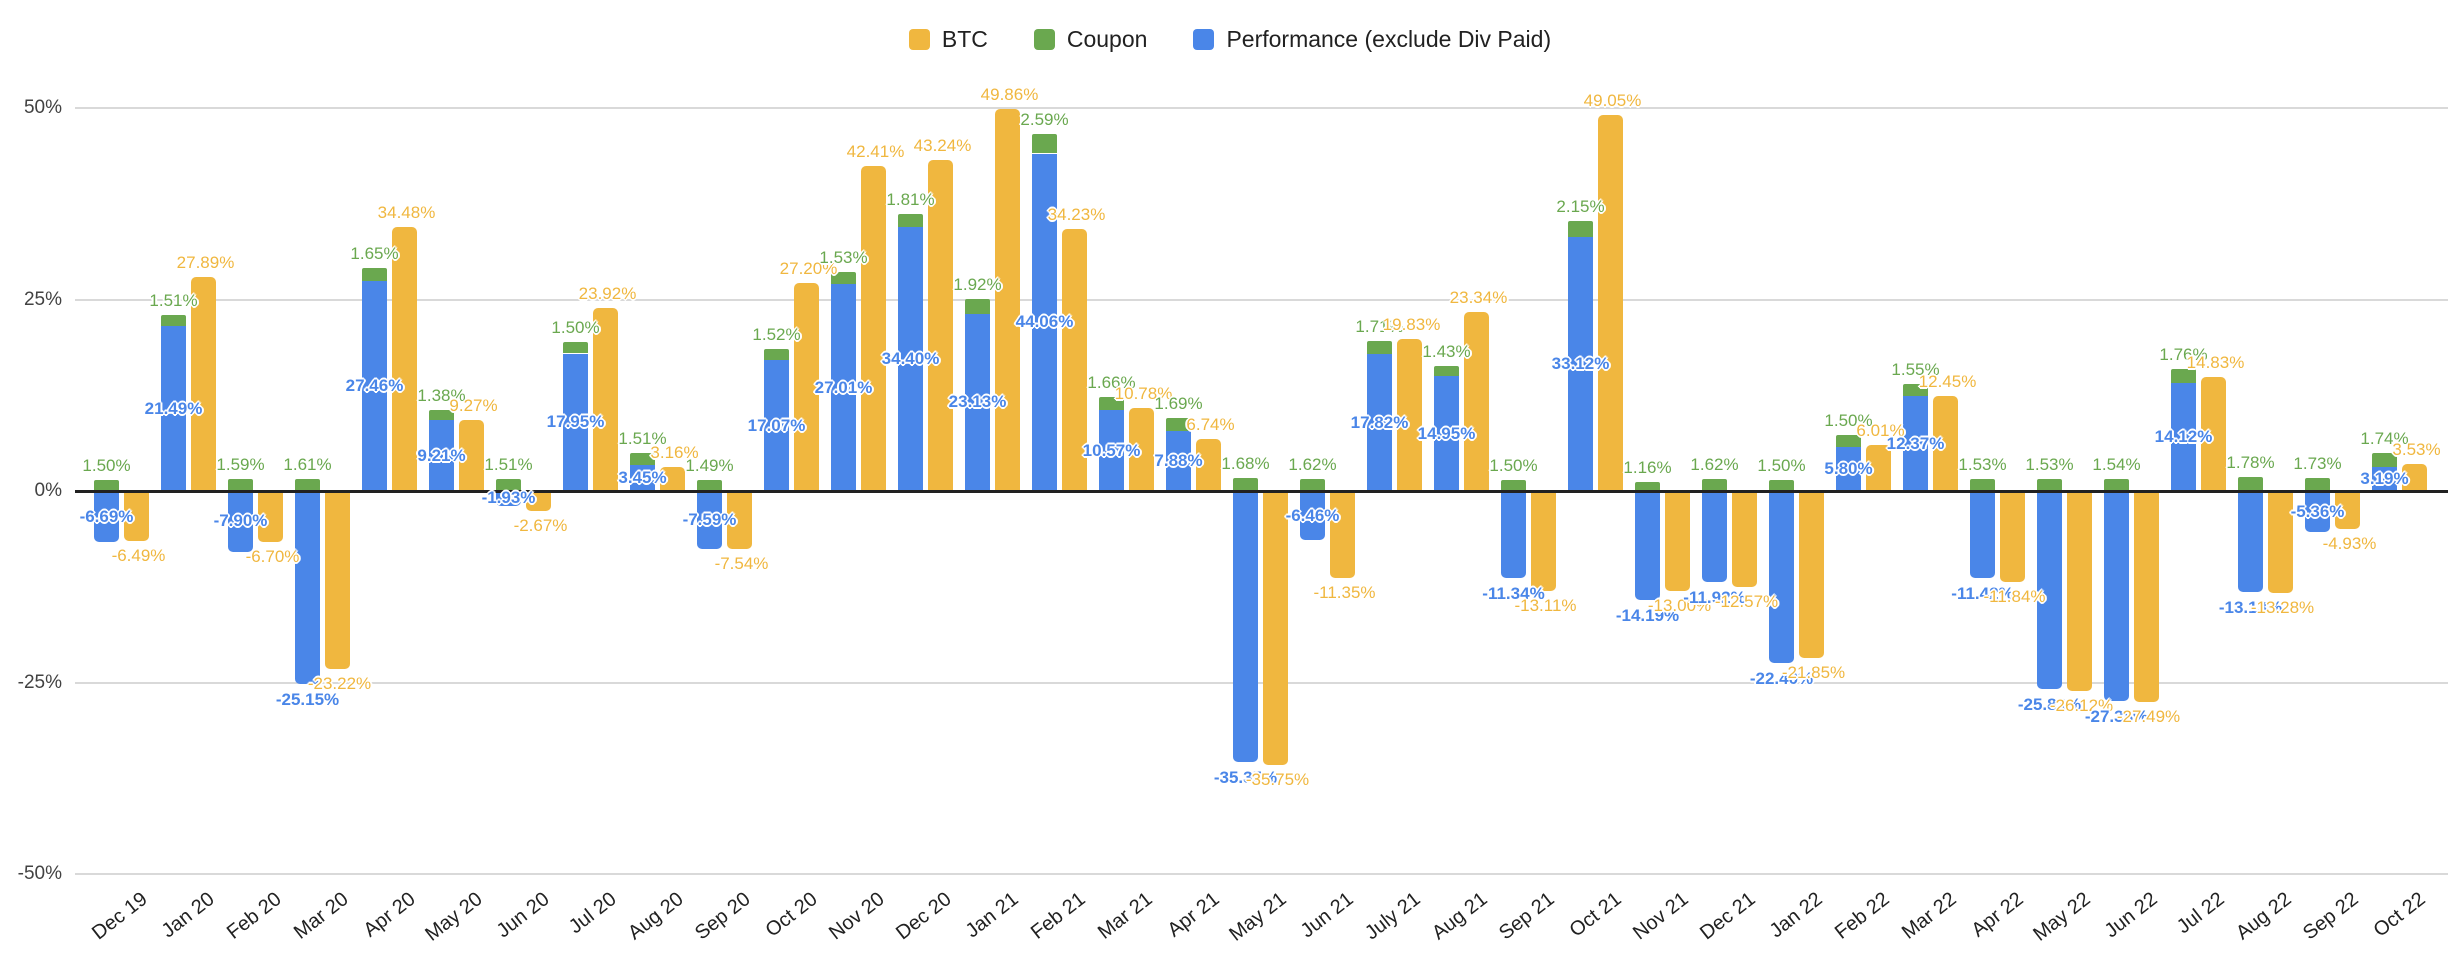 Image resolution: width=2460 pixels, height=958 pixels. What do you see at coordinates (948, 39) in the screenshot?
I see `legend-item-btc: BTC` at bounding box center [948, 39].